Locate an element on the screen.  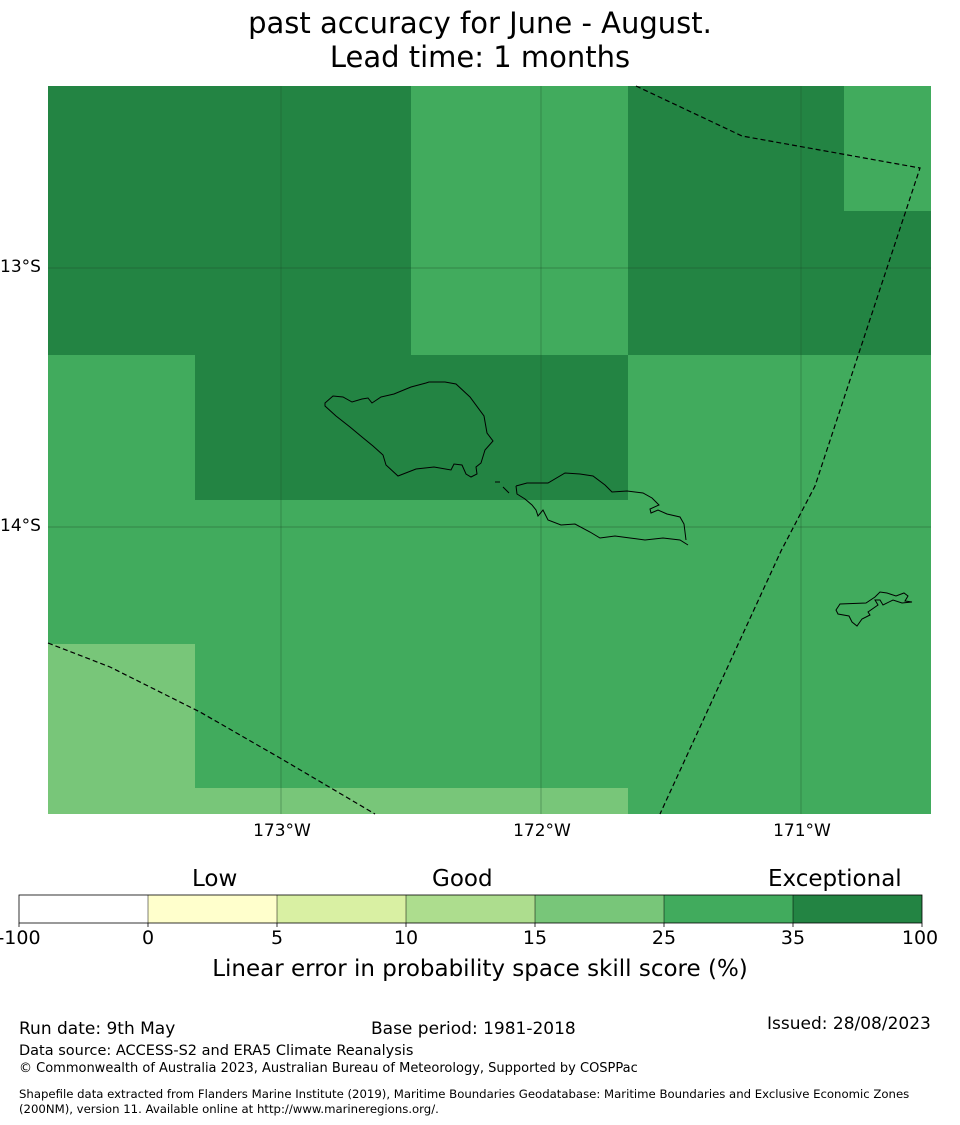
colorbar-tick-label: 0 is located at coordinates (148, 938).